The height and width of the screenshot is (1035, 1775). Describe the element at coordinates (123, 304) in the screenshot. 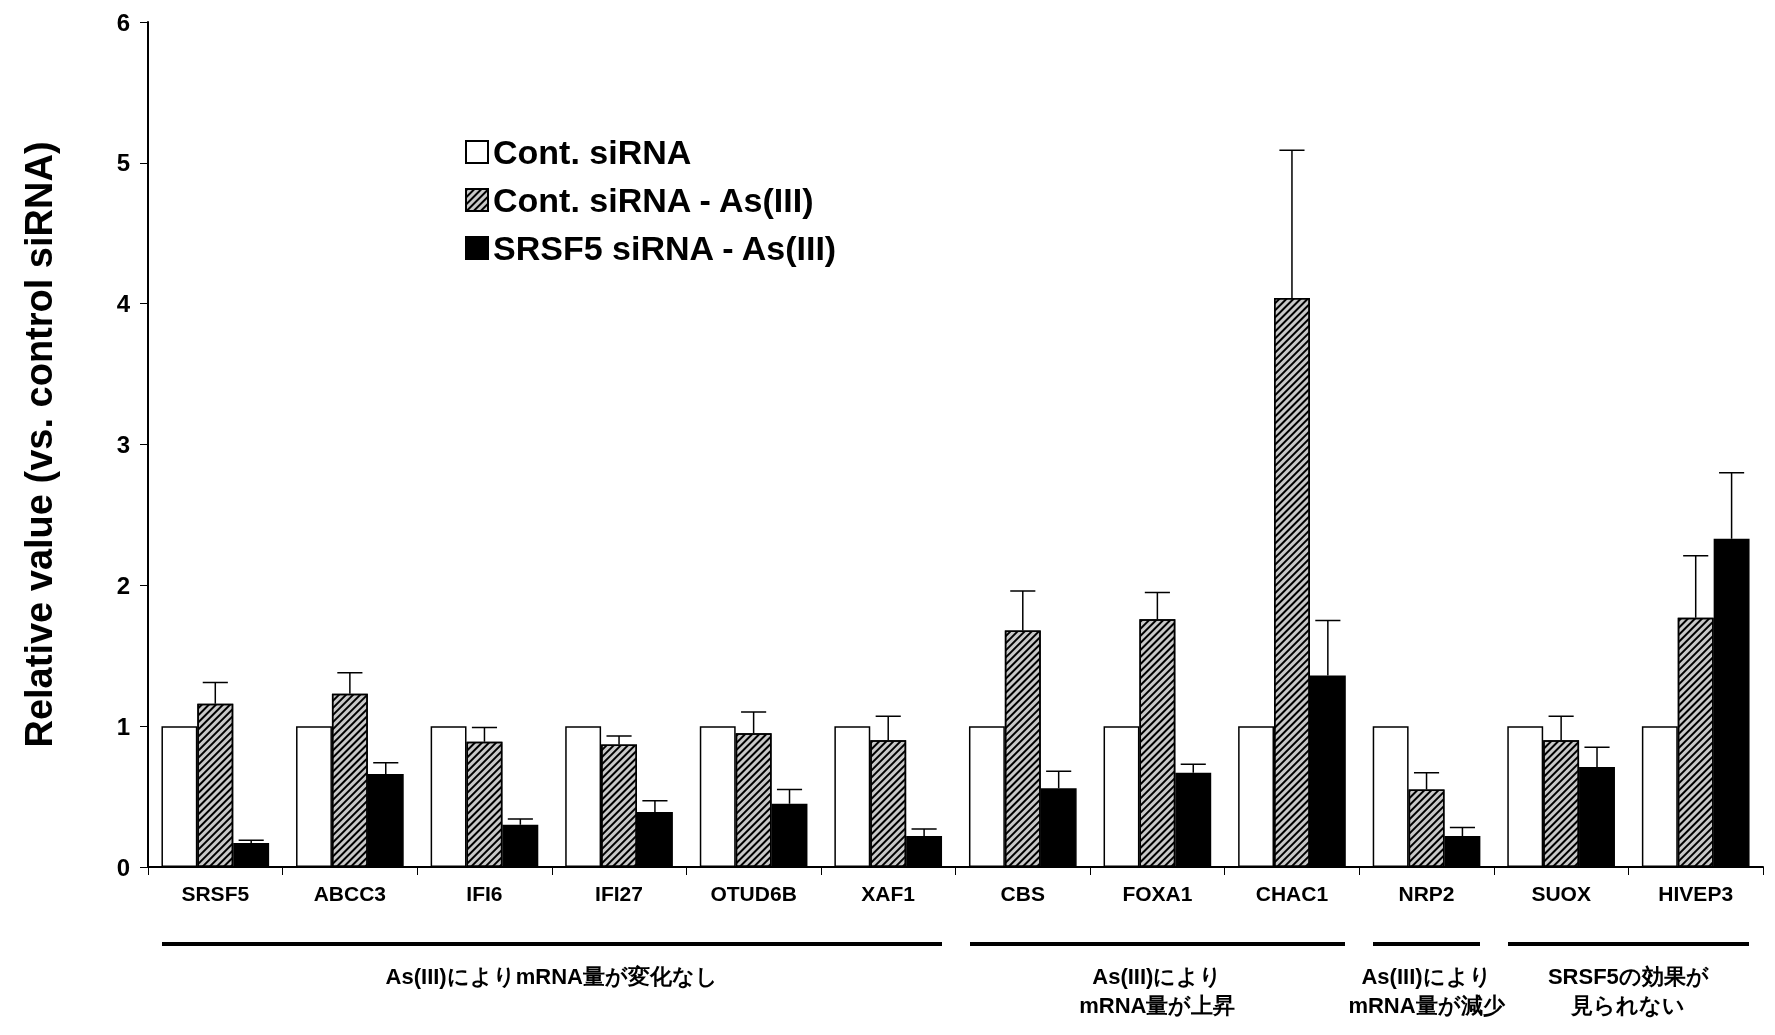

I see `y-tick-label: 4` at that location.